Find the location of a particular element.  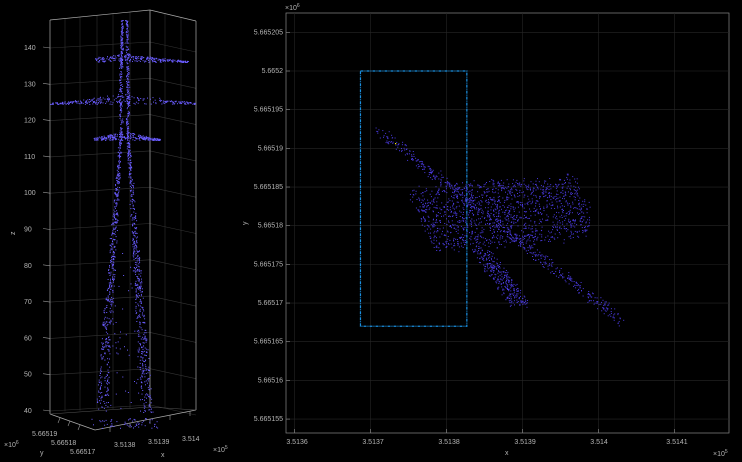

grid-line is located at coordinates (100, 226).